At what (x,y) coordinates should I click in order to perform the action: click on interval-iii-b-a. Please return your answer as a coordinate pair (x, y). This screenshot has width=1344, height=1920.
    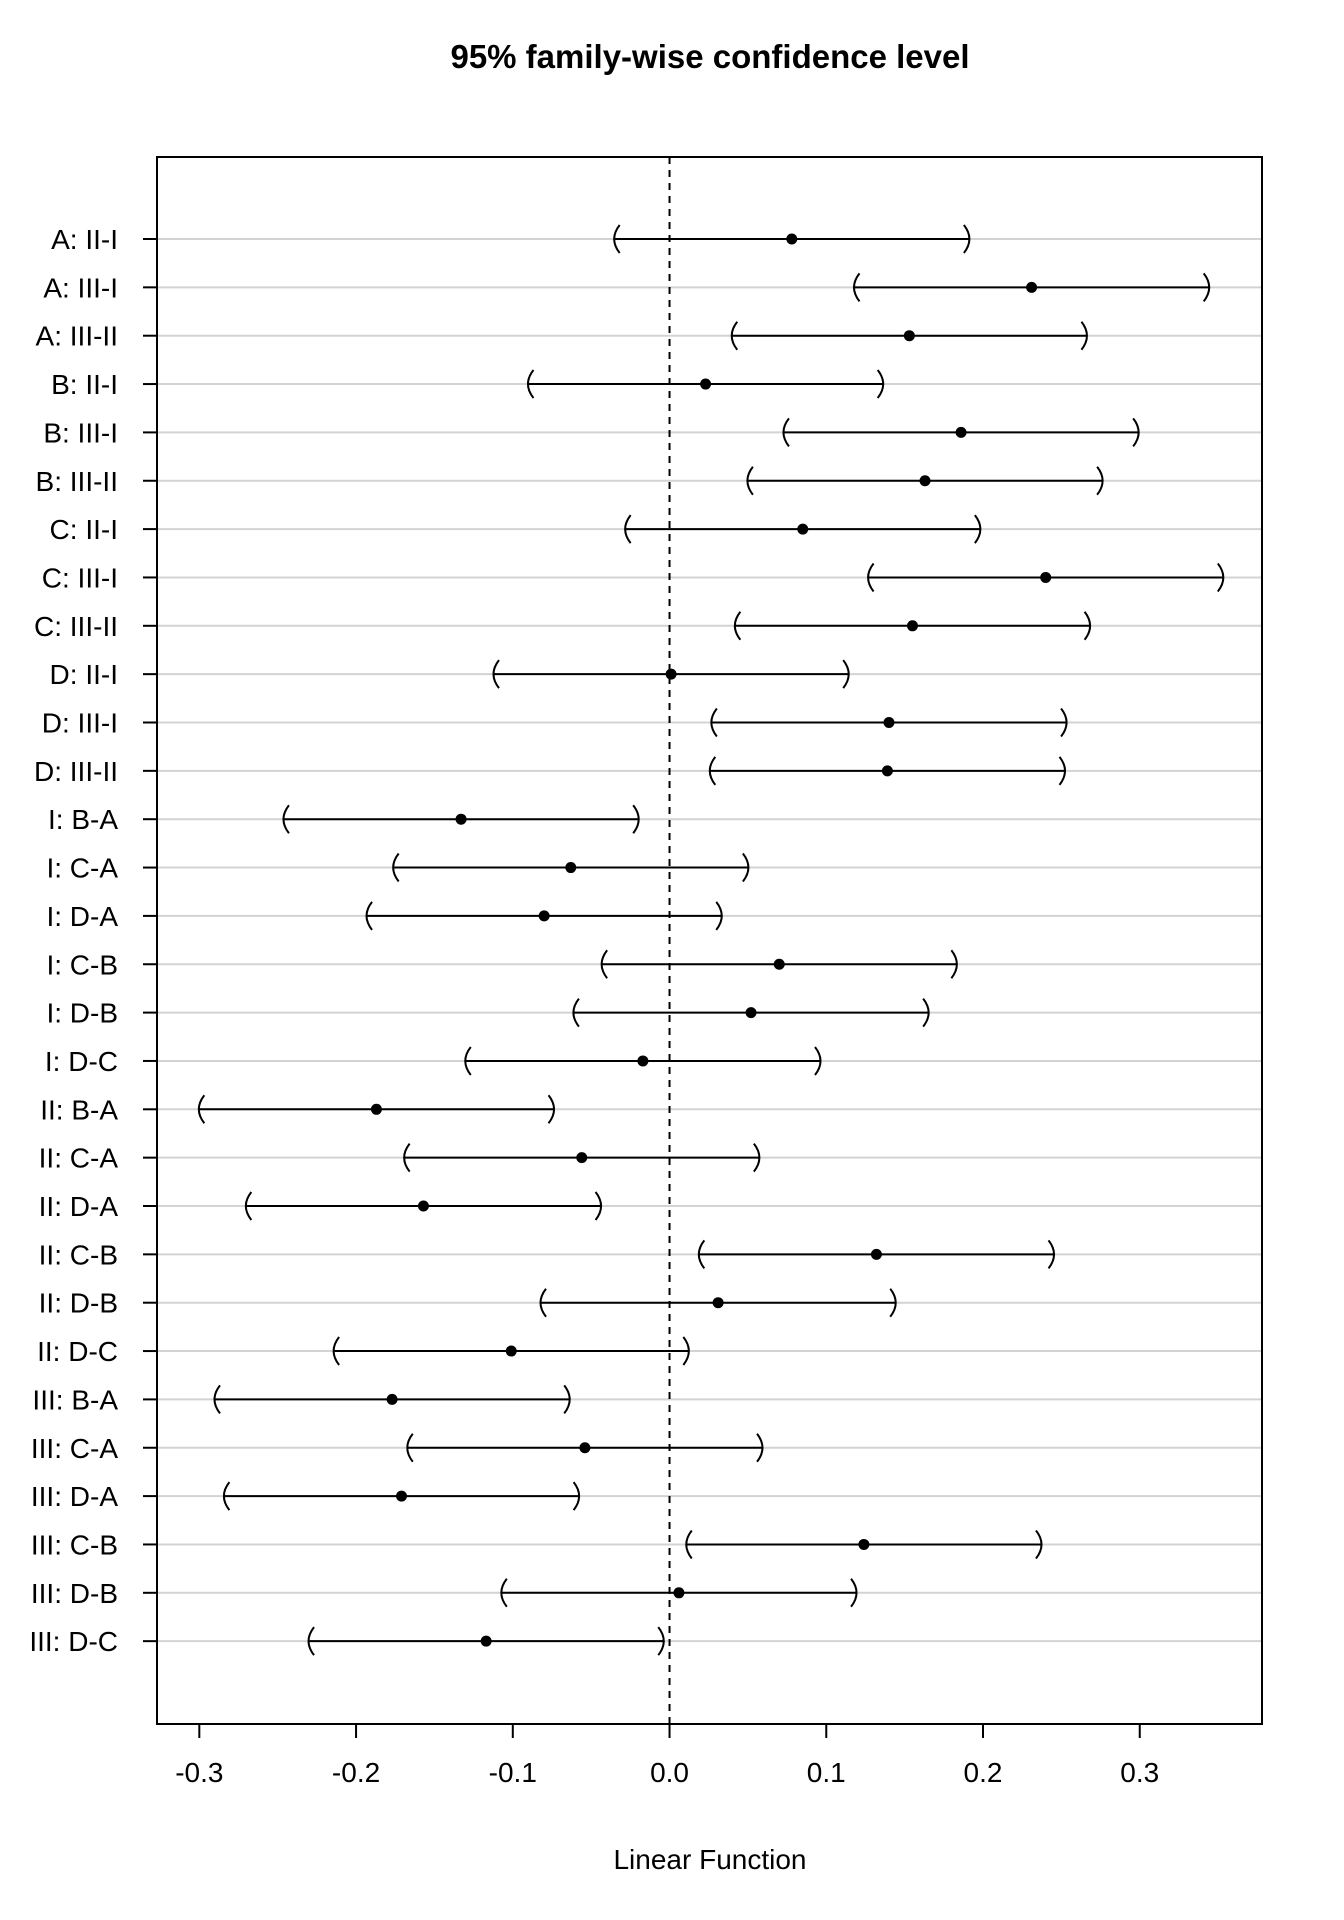
    Looking at the image, I should click on (392, 1399).